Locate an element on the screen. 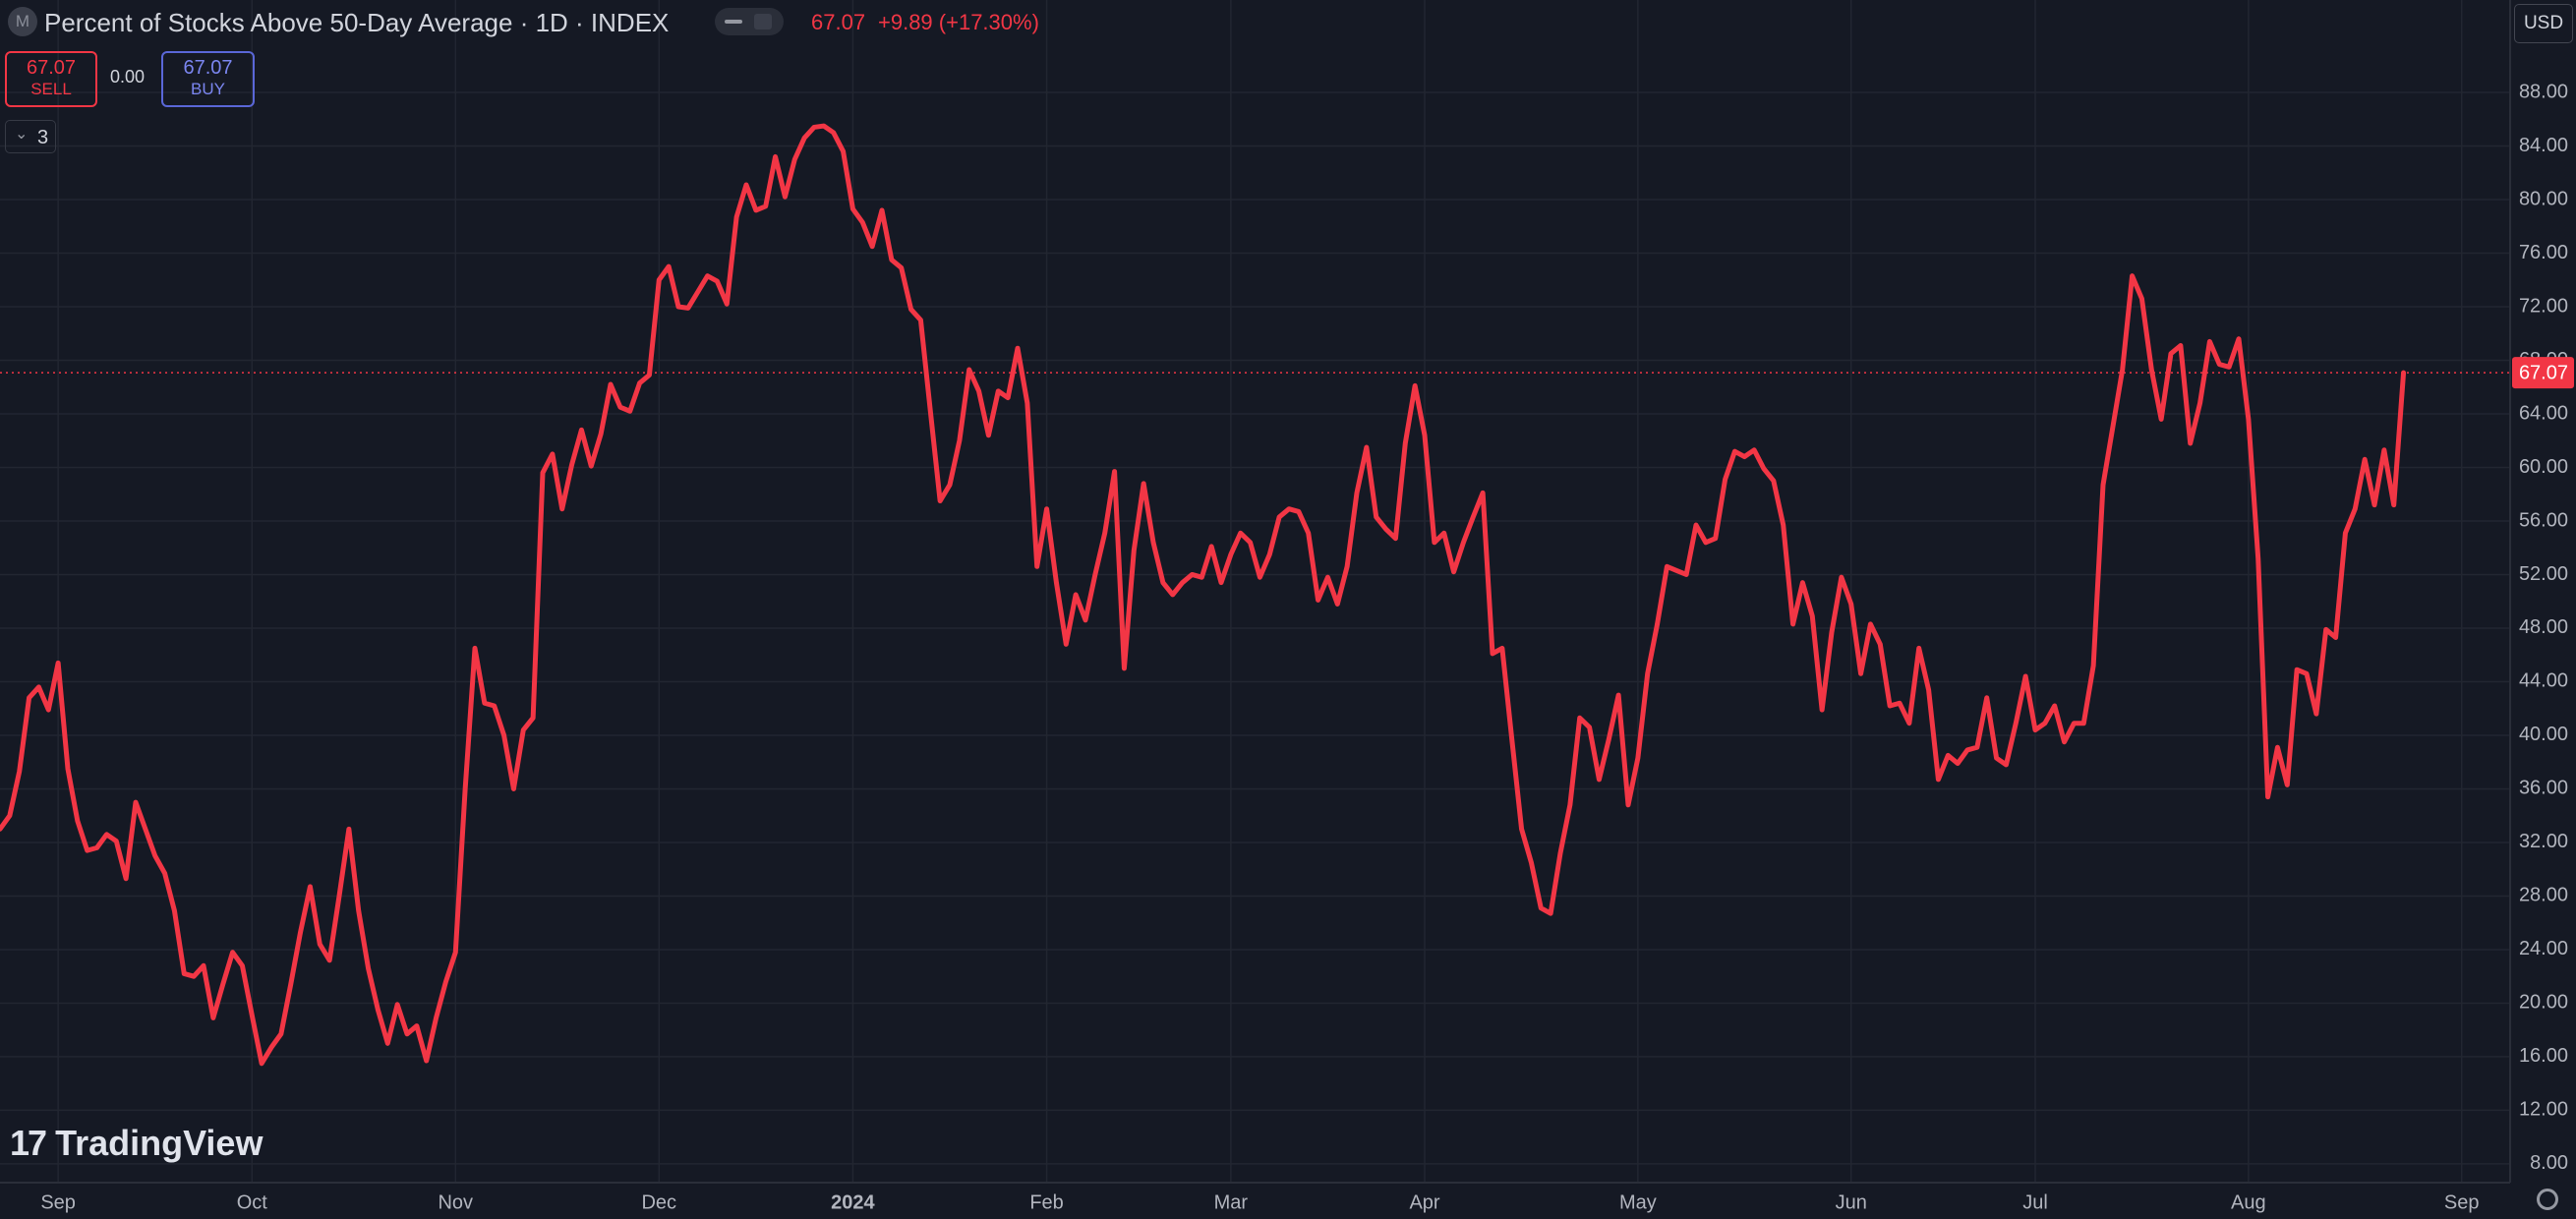 This screenshot has height=1219, width=2576. y-tick-label: 24.00 is located at coordinates (2543, 948).